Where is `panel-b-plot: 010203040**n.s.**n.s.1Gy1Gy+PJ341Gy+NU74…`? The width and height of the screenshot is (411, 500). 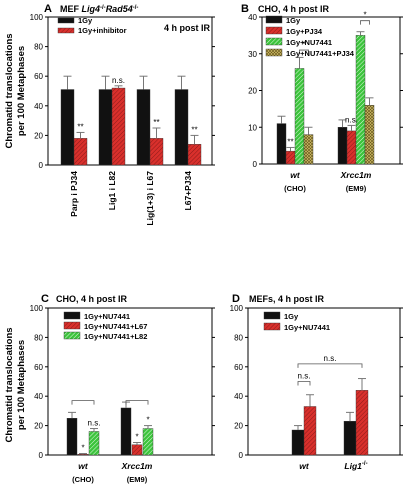
panel-b-plot: 010203040**n.s.**n.s.1Gy1Gy+PJ341Gy+NU74… is located at coordinates (325, 102).